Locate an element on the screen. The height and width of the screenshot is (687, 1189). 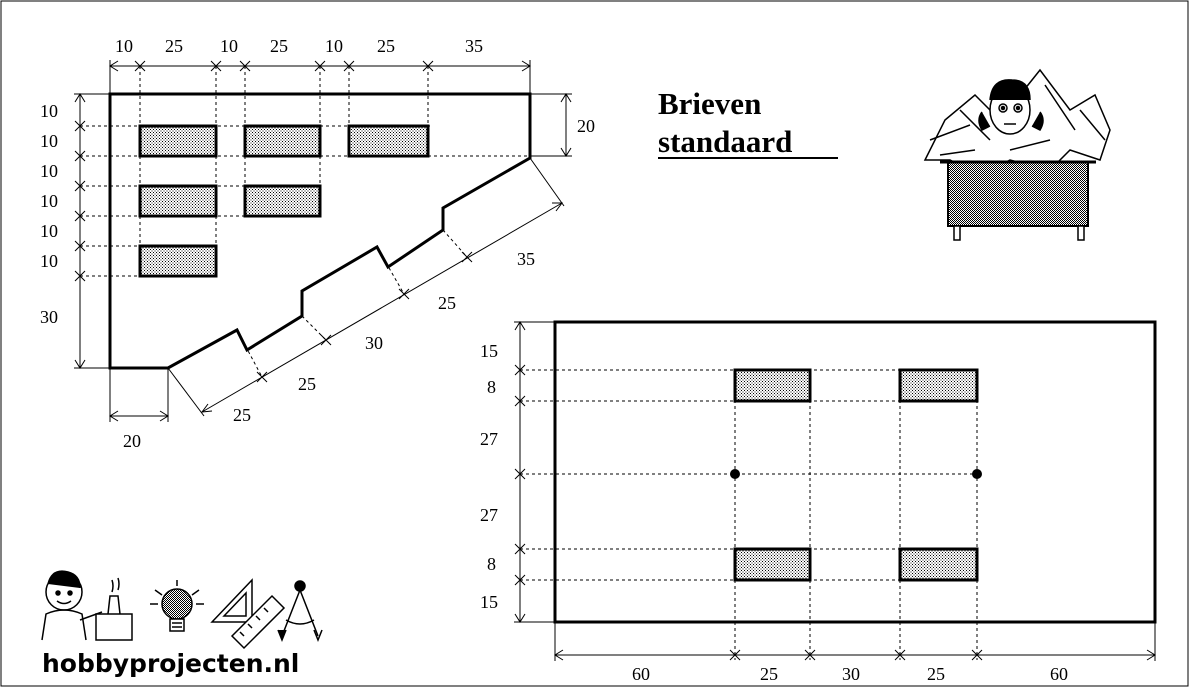
brand-text: hobbyprojecten.nl is located at coordinates (170, 663).